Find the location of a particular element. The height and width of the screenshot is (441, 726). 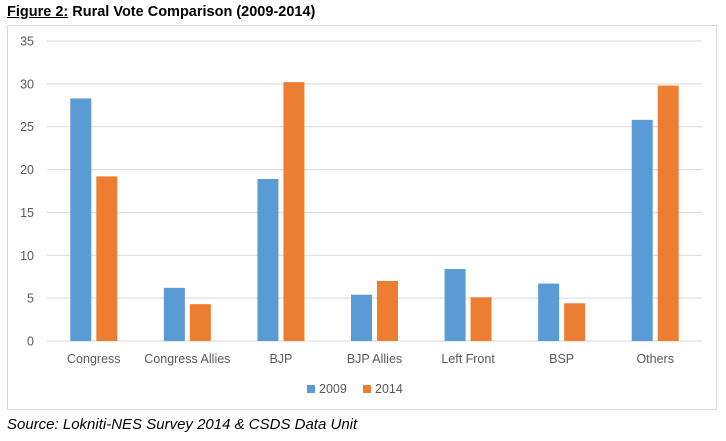

x-tick-label: BJP is located at coordinates (280, 359).